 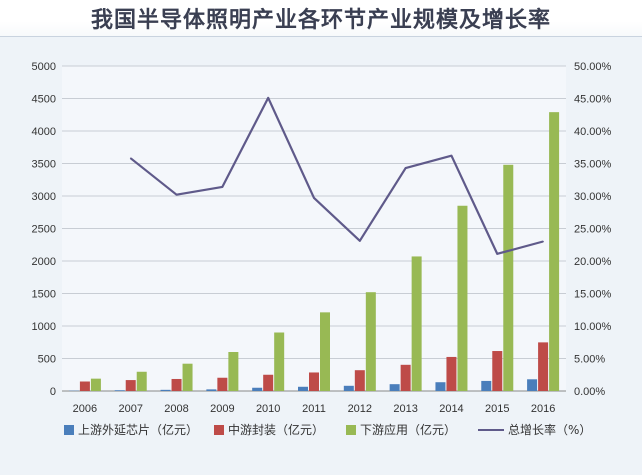 What do you see at coordinates (44, 295) in the screenshot?
I see `left-tick-label: 1500` at bounding box center [44, 295].